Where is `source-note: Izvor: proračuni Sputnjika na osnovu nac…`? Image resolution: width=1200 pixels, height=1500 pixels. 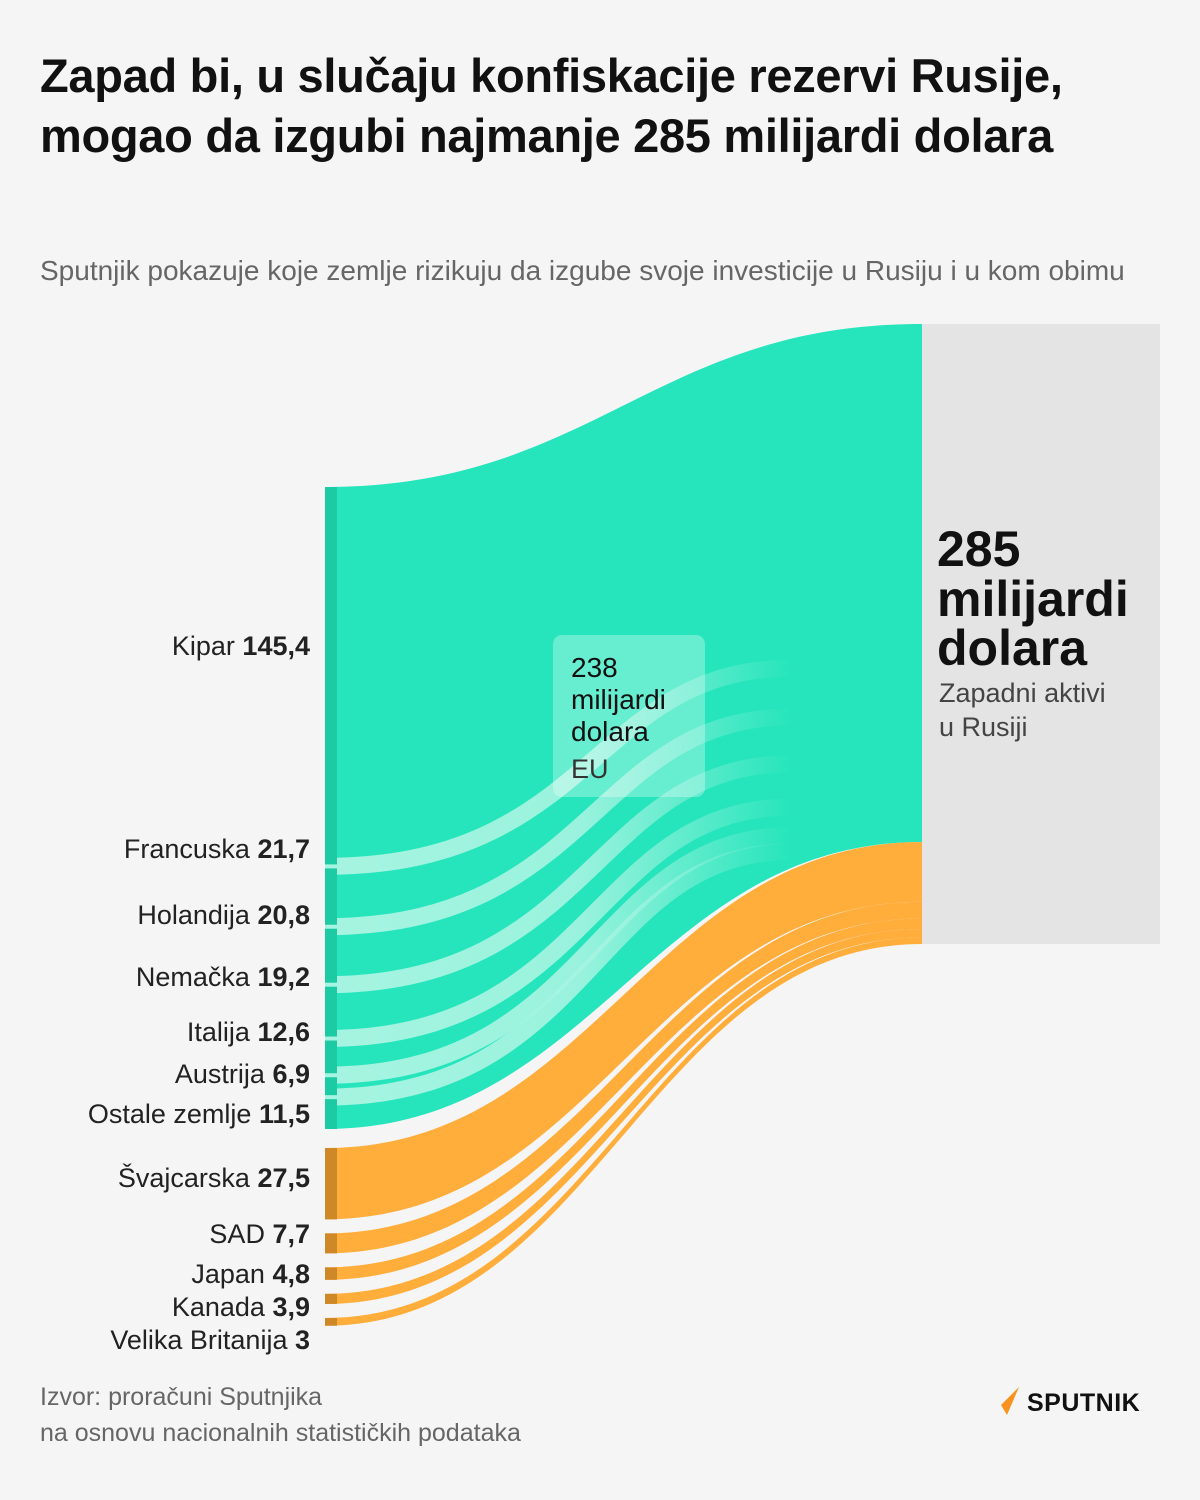 source-note: Izvor: proračuni Sputnjika na osnovu nac… is located at coordinates (280, 1415).